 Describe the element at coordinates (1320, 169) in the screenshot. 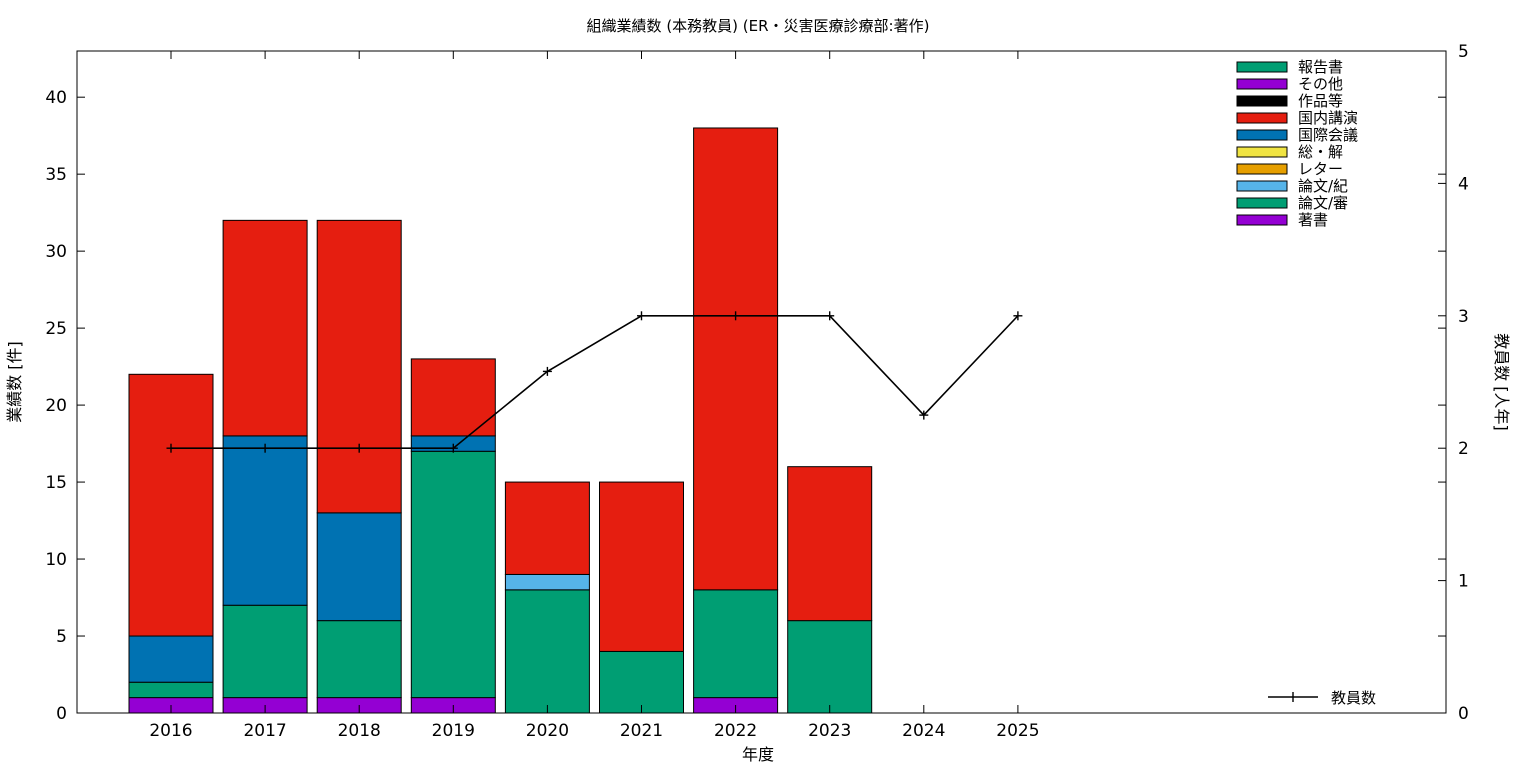

I see `legend-label-6: レター` at that location.